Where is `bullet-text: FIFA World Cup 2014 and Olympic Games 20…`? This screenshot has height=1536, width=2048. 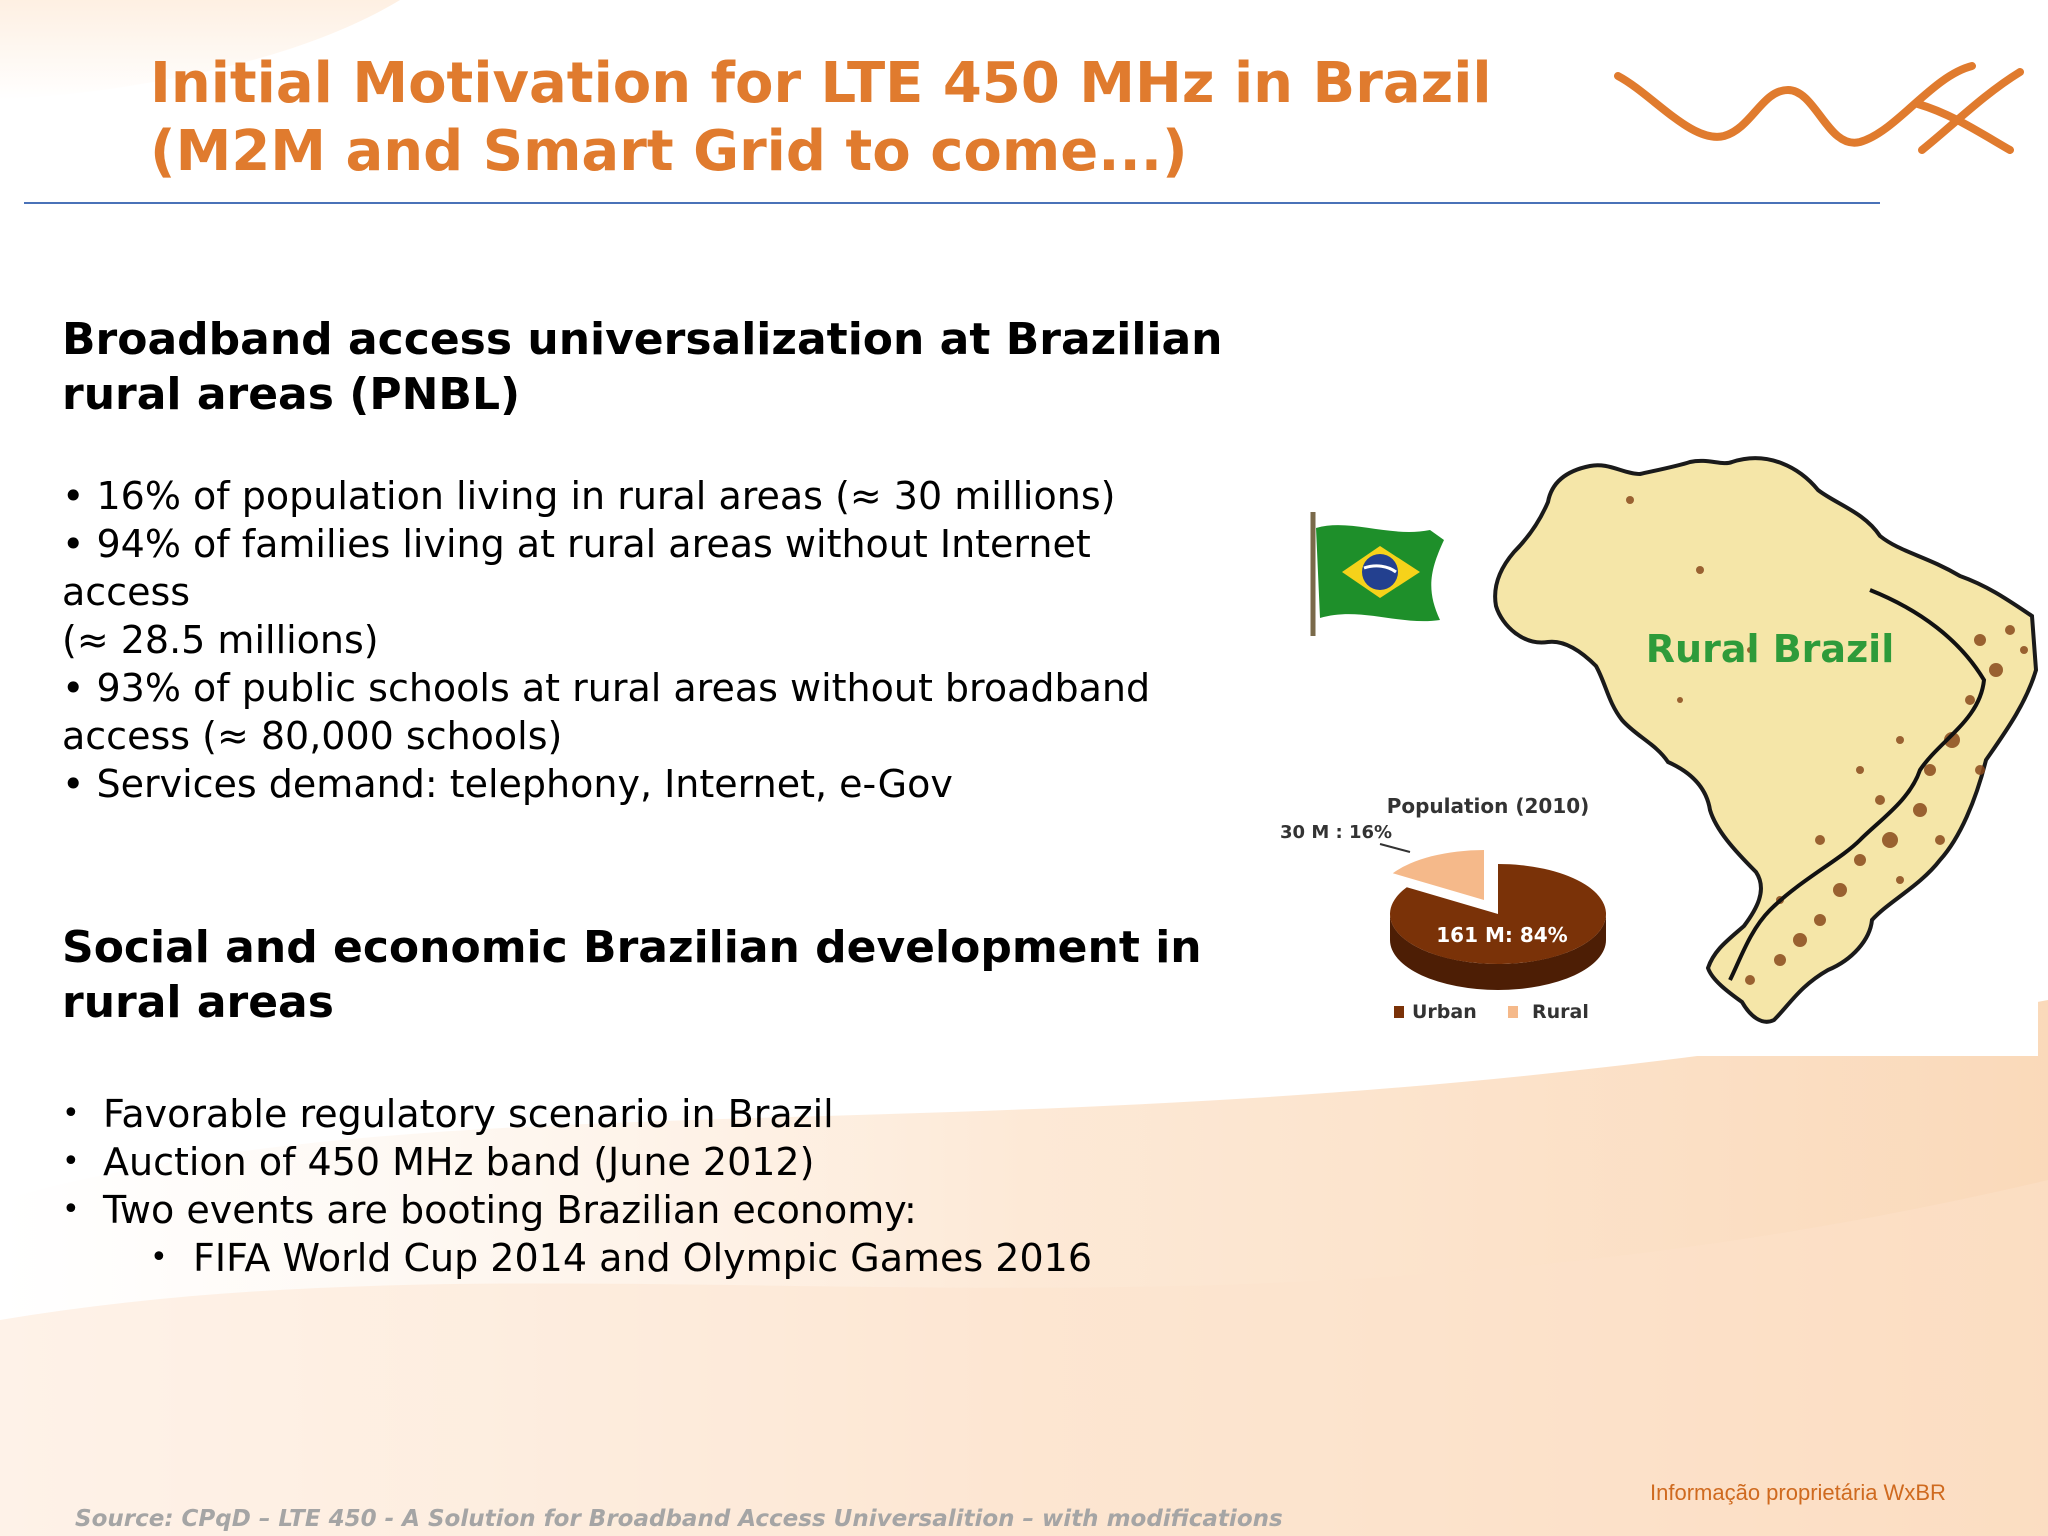 bullet-text: FIFA World Cup 2014 and Olympic Games 20… is located at coordinates (642, 1258).